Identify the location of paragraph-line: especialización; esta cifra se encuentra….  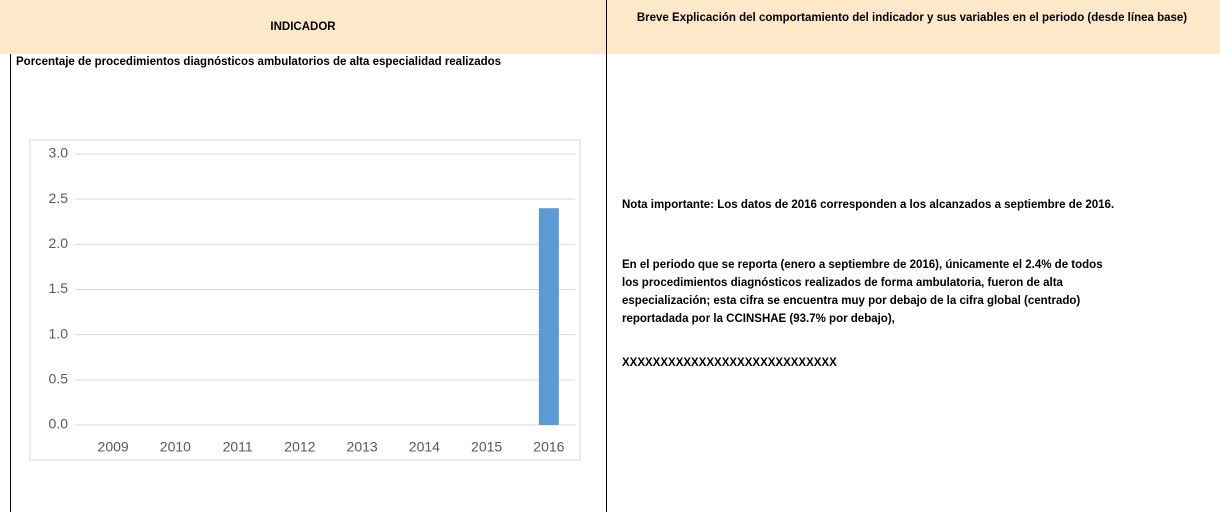
(851, 301).